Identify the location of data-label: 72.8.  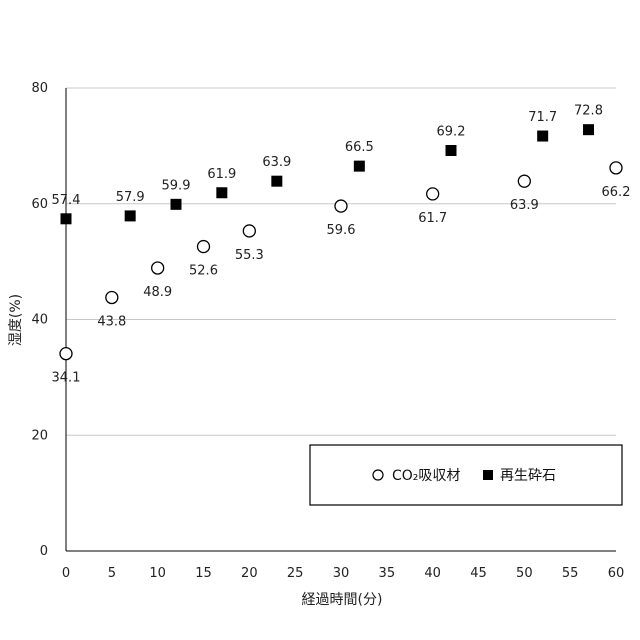
(588, 111).